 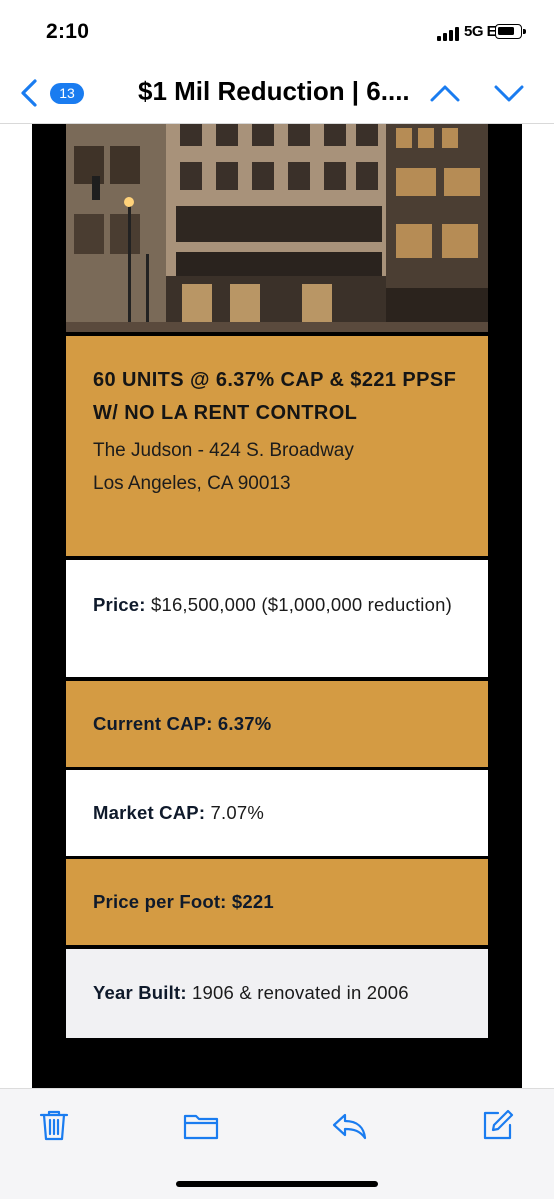 I want to click on chevron-up-icon, so click(x=445, y=93).